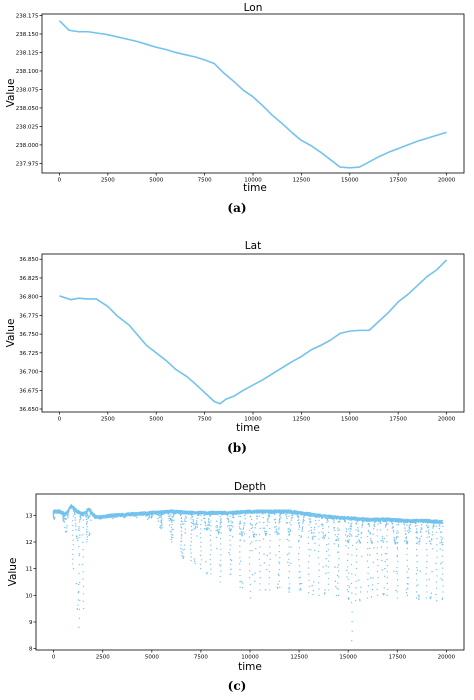 Image resolution: width=474 pixels, height=700 pixels. What do you see at coordinates (27, 146) in the screenshot?
I see `y-tick-label: 238.000` at bounding box center [27, 146].